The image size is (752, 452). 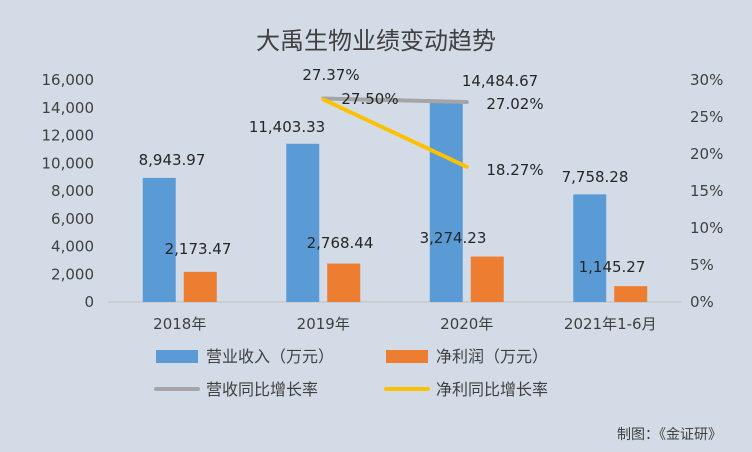 I want to click on y-right-tick-label: 15%, so click(x=706, y=191).